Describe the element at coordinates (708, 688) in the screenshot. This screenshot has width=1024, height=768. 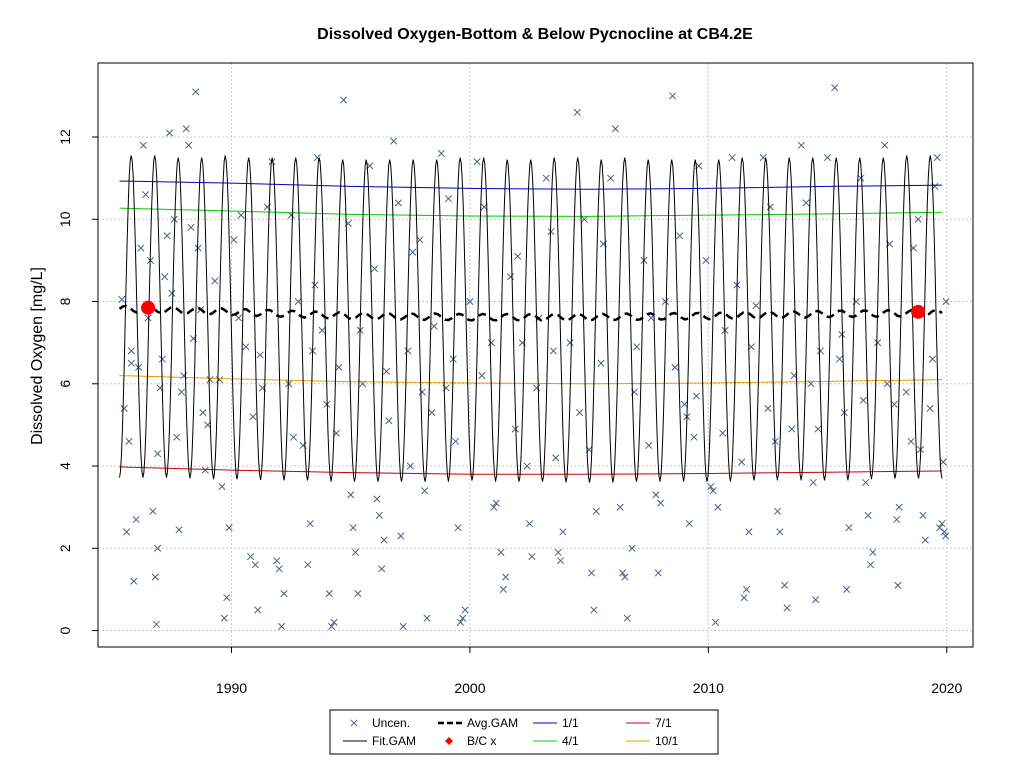
I see `x-tick-label: 2010` at that location.